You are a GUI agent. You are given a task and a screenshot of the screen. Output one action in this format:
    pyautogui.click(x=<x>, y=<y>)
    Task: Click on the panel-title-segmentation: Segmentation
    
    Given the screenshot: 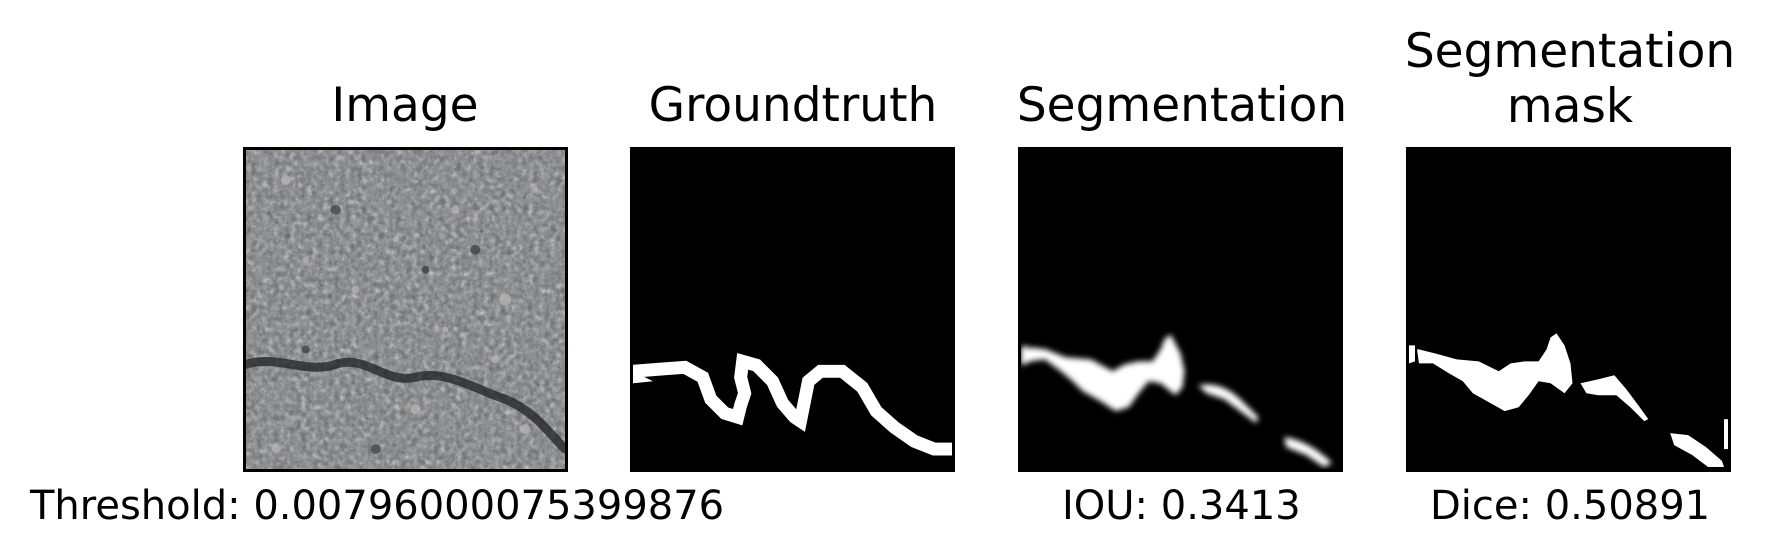 What is the action you would take?
    pyautogui.click(x=1182, y=105)
    